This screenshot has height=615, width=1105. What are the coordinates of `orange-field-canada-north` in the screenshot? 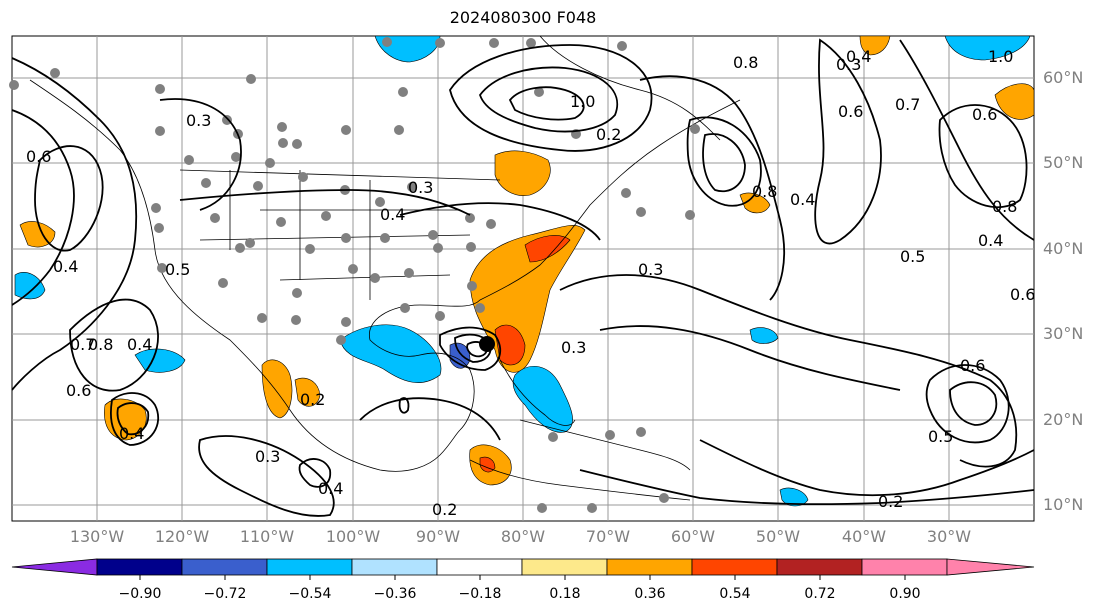 It's located at (875, 45).